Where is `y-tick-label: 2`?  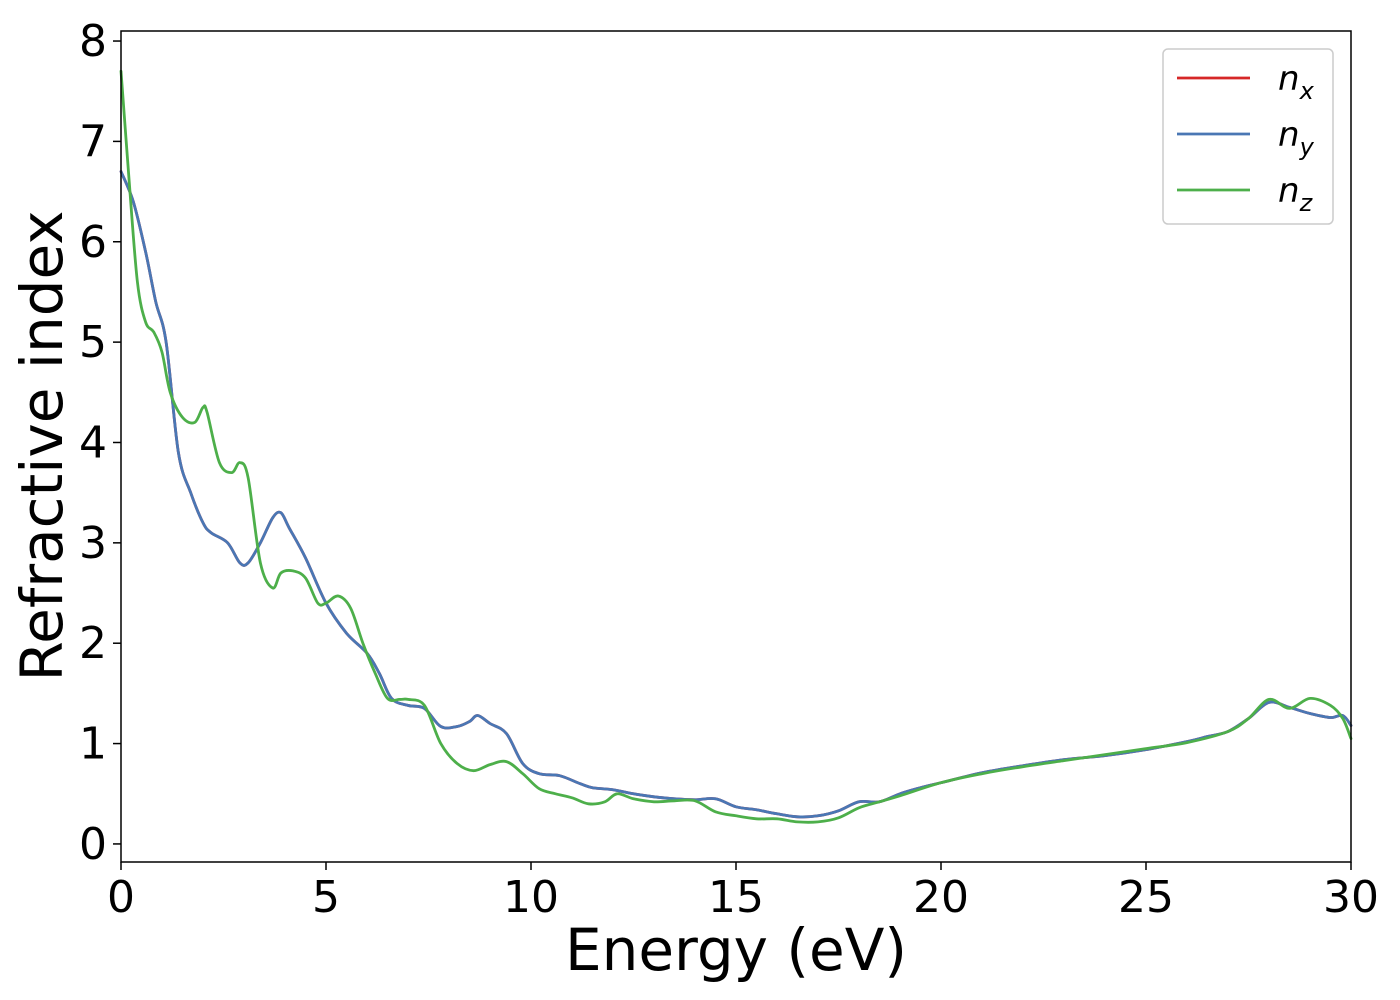
y-tick-label: 2 is located at coordinates (93, 643).